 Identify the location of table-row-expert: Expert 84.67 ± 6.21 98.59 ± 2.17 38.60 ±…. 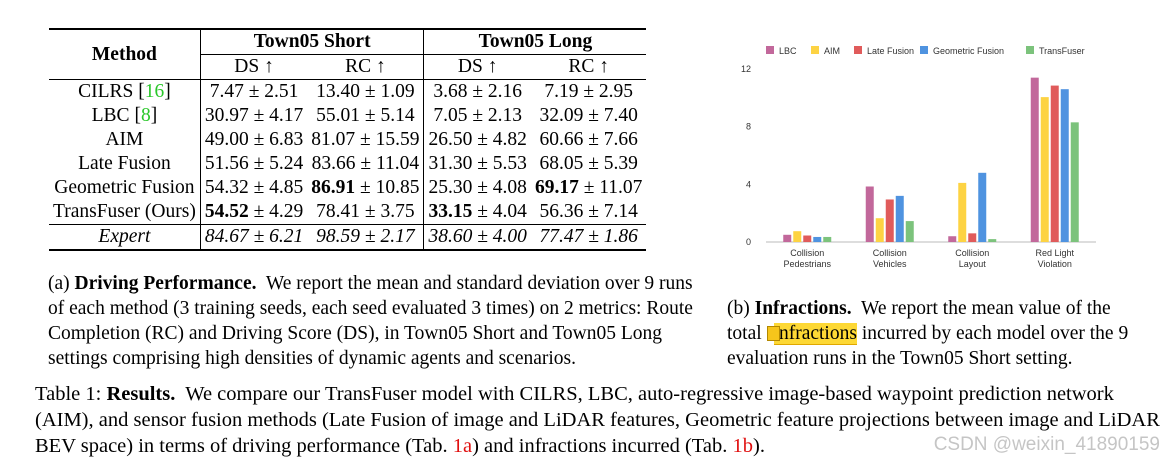
(348, 237).